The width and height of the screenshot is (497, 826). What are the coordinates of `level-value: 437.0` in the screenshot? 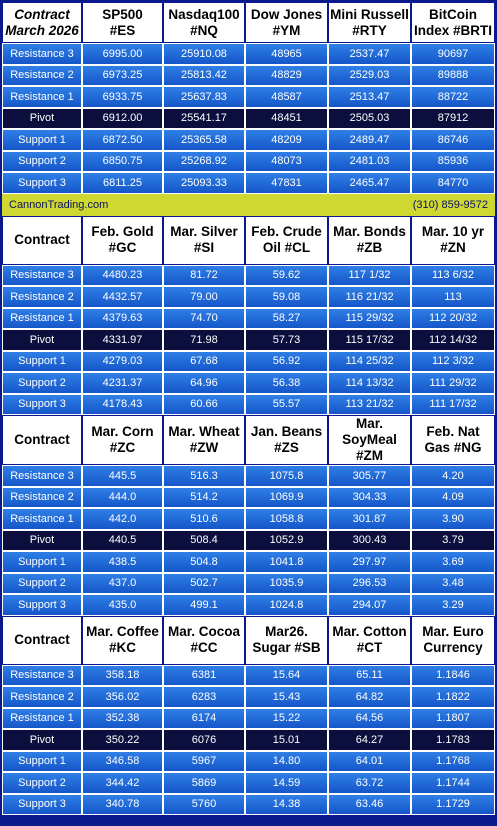 It's located at (122, 583).